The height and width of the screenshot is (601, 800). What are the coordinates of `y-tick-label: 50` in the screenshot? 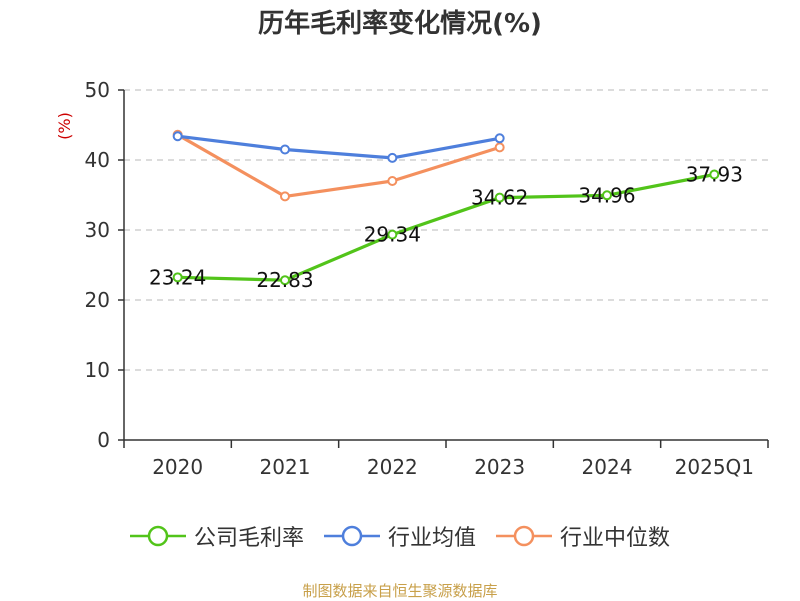 It's located at (97, 90).